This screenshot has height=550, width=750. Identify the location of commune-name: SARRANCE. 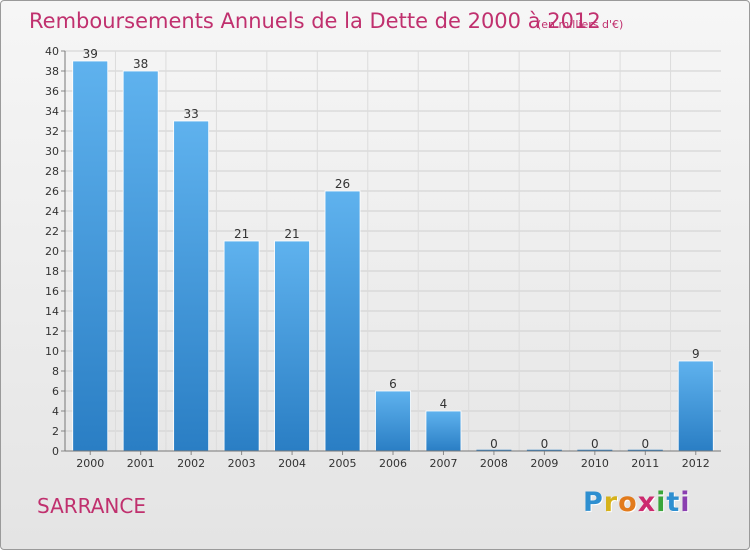
(91, 506).